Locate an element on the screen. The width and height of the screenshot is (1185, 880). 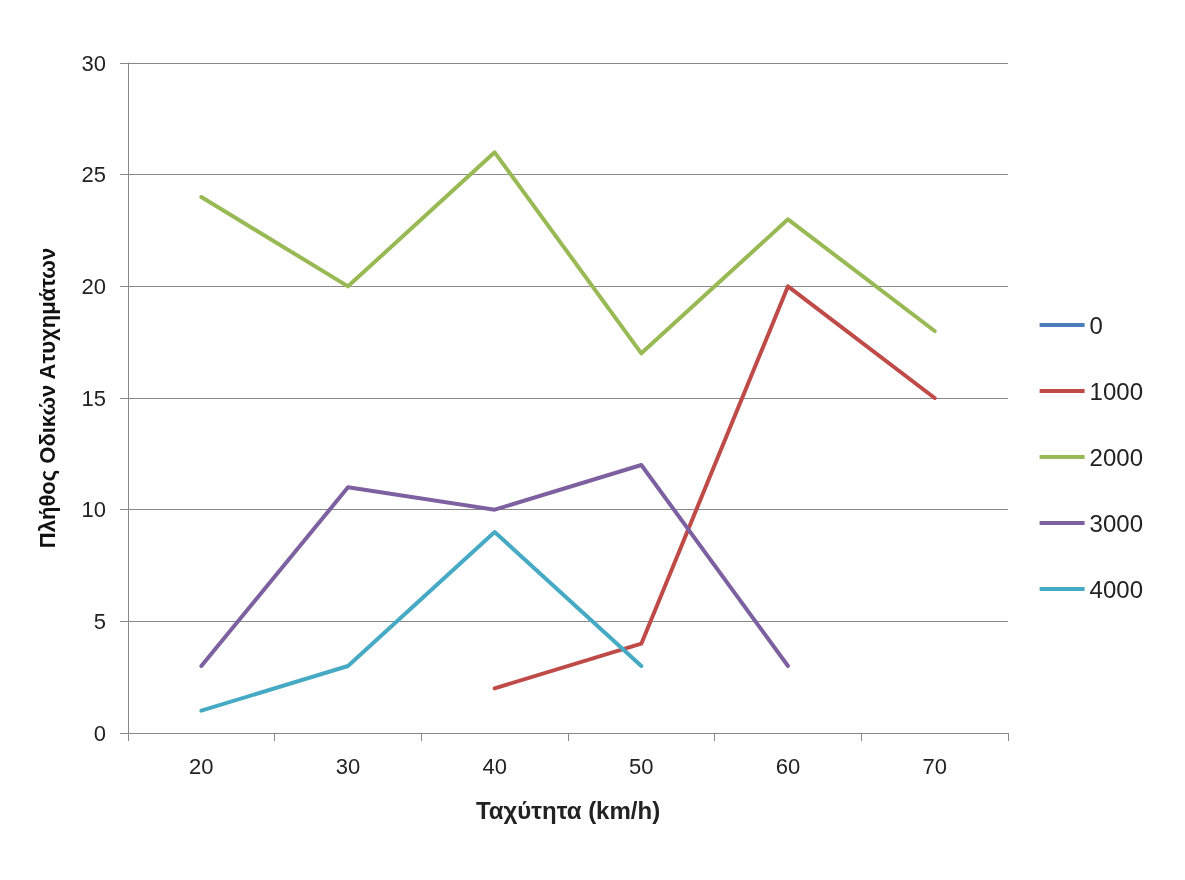
legend-label: 3000 is located at coordinates (1116, 523).